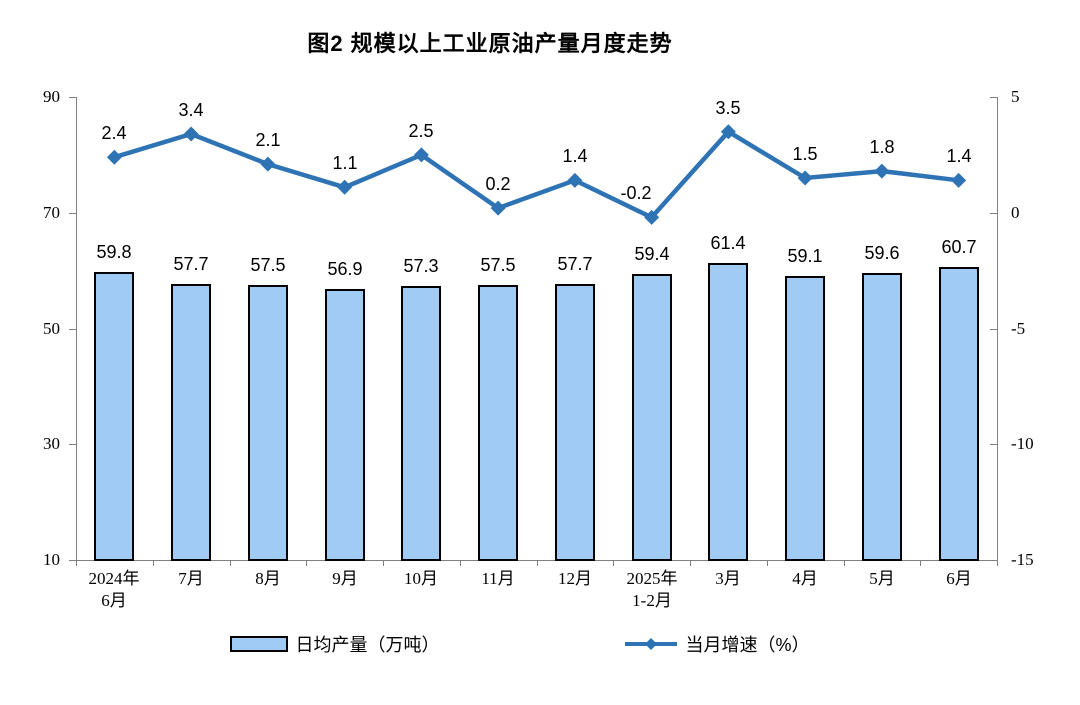  What do you see at coordinates (421, 131) in the screenshot?
I see `line-point-label: 2.5` at bounding box center [421, 131].